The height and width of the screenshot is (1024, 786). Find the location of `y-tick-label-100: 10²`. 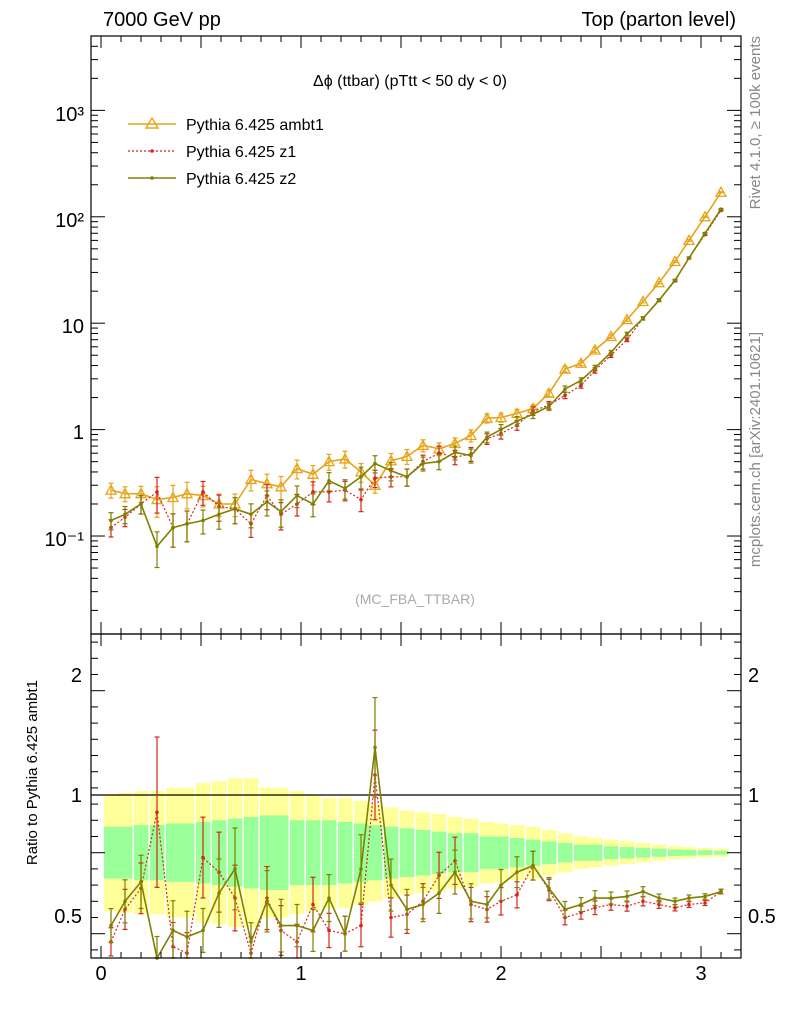

y-tick-label-100: 10² is located at coordinates (69, 221).